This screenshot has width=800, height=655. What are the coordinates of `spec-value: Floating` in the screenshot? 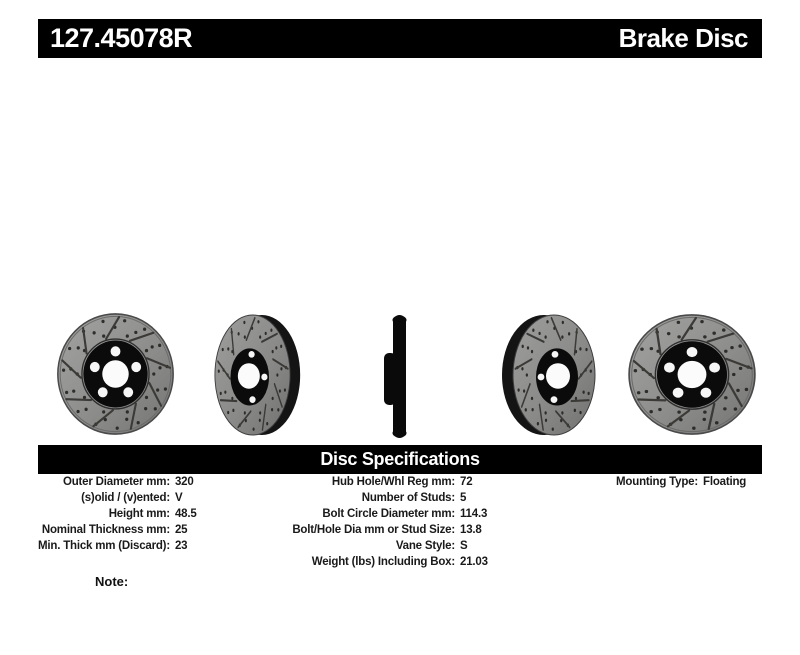 It's located at (725, 482).